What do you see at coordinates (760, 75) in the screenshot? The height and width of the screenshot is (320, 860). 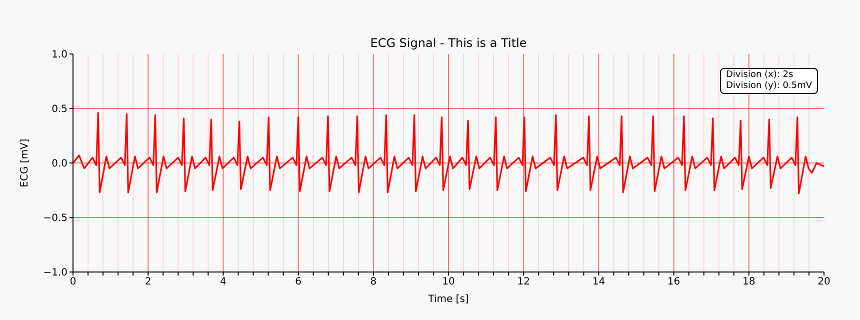 I see `annotation: Division (x): 2s` at bounding box center [760, 75].